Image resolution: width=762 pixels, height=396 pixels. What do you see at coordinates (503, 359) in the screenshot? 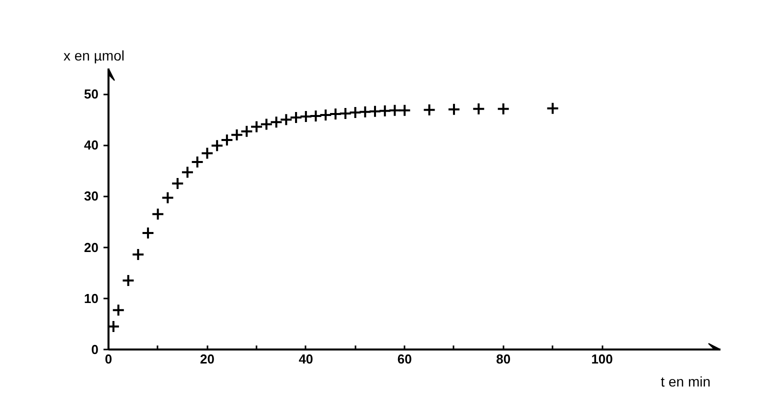
I see `x-tick-label: 80` at bounding box center [503, 359].